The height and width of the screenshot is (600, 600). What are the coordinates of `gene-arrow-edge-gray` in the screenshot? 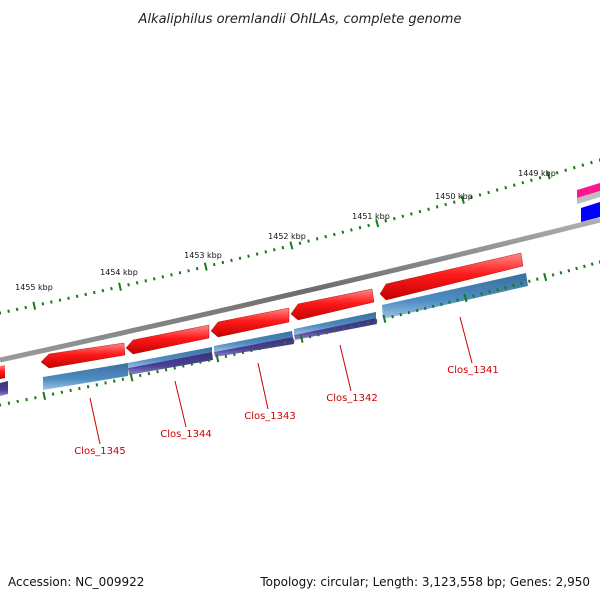 It's located at (588, 197).